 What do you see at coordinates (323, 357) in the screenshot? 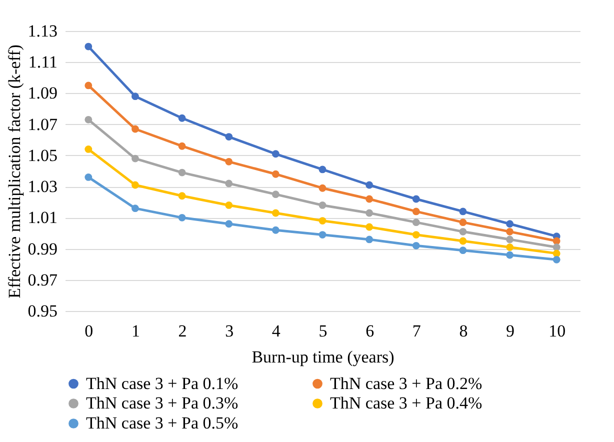
I see `x-axis-title: Burn-up time (years)` at bounding box center [323, 357].